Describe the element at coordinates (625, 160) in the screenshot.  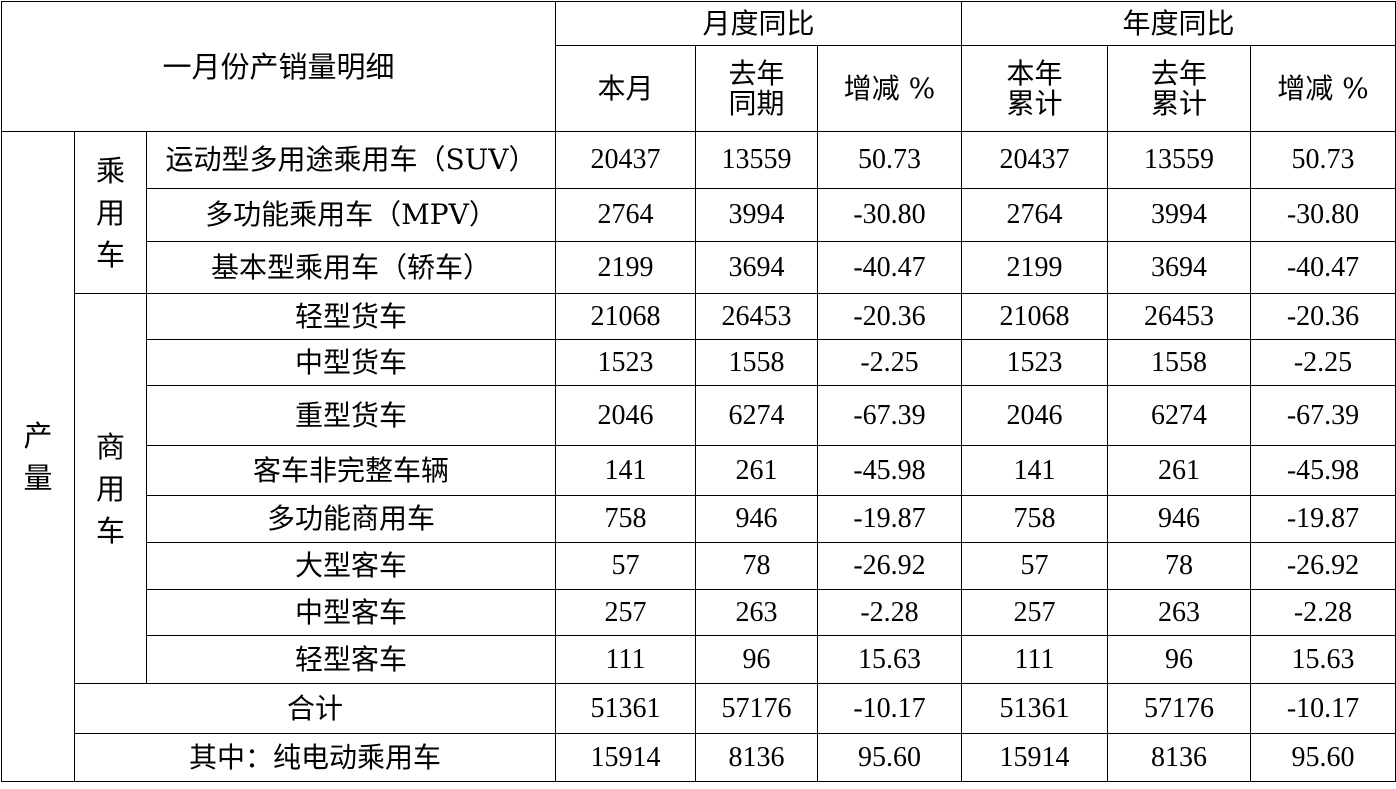
I see `cell-this-month: 20437` at that location.